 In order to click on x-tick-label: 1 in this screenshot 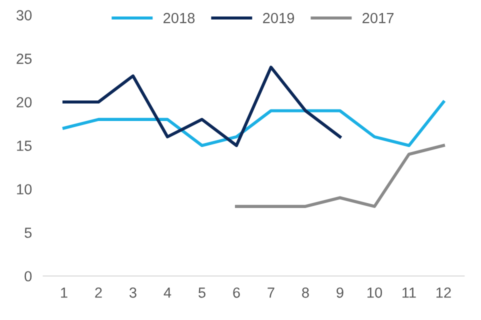, I will do `click(64, 293)`.